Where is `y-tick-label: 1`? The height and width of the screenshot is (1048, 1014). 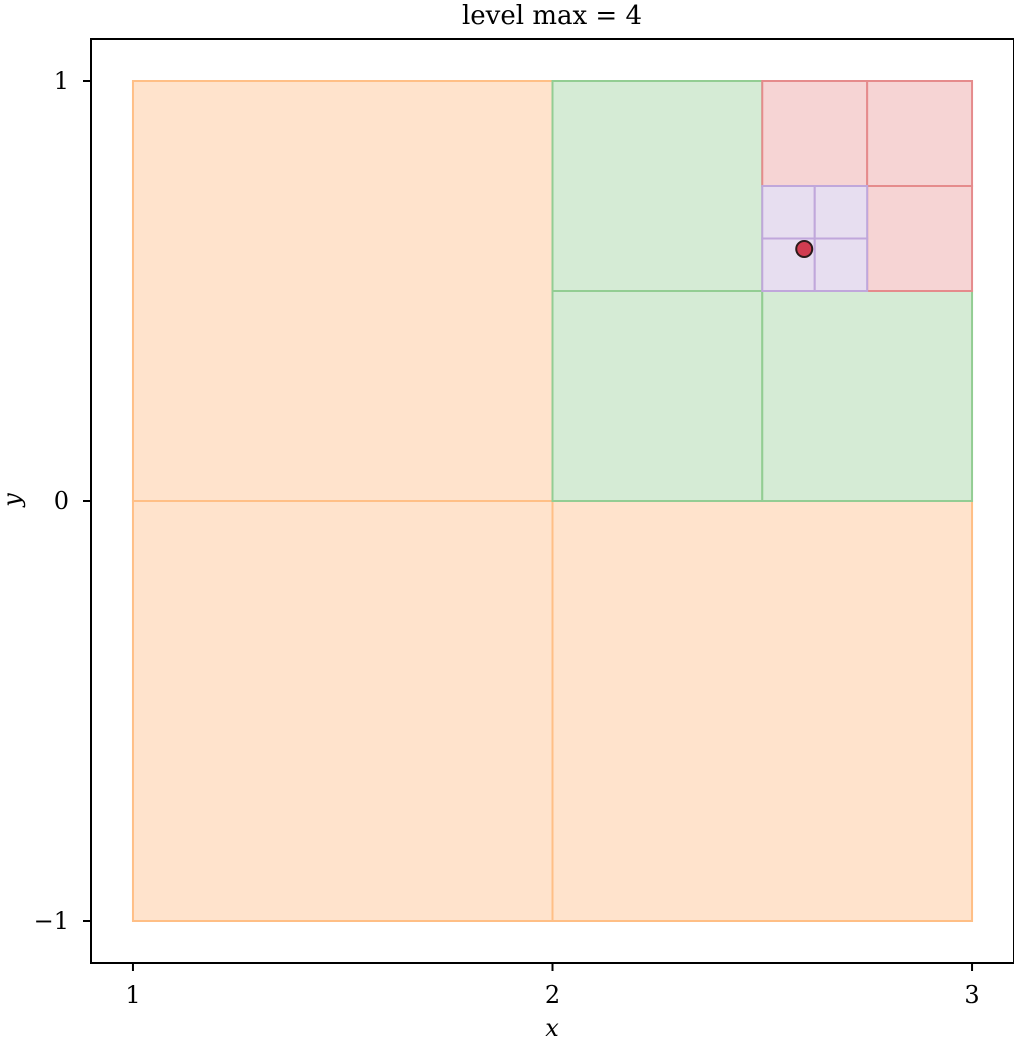
y-tick-label: 1 is located at coordinates (61, 81).